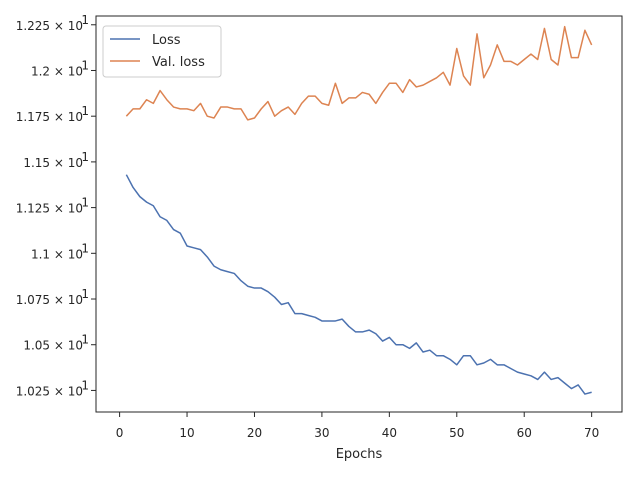 The image size is (640, 480). Describe the element at coordinates (120, 433) in the screenshot. I see `x-tick-label: 0` at that location.